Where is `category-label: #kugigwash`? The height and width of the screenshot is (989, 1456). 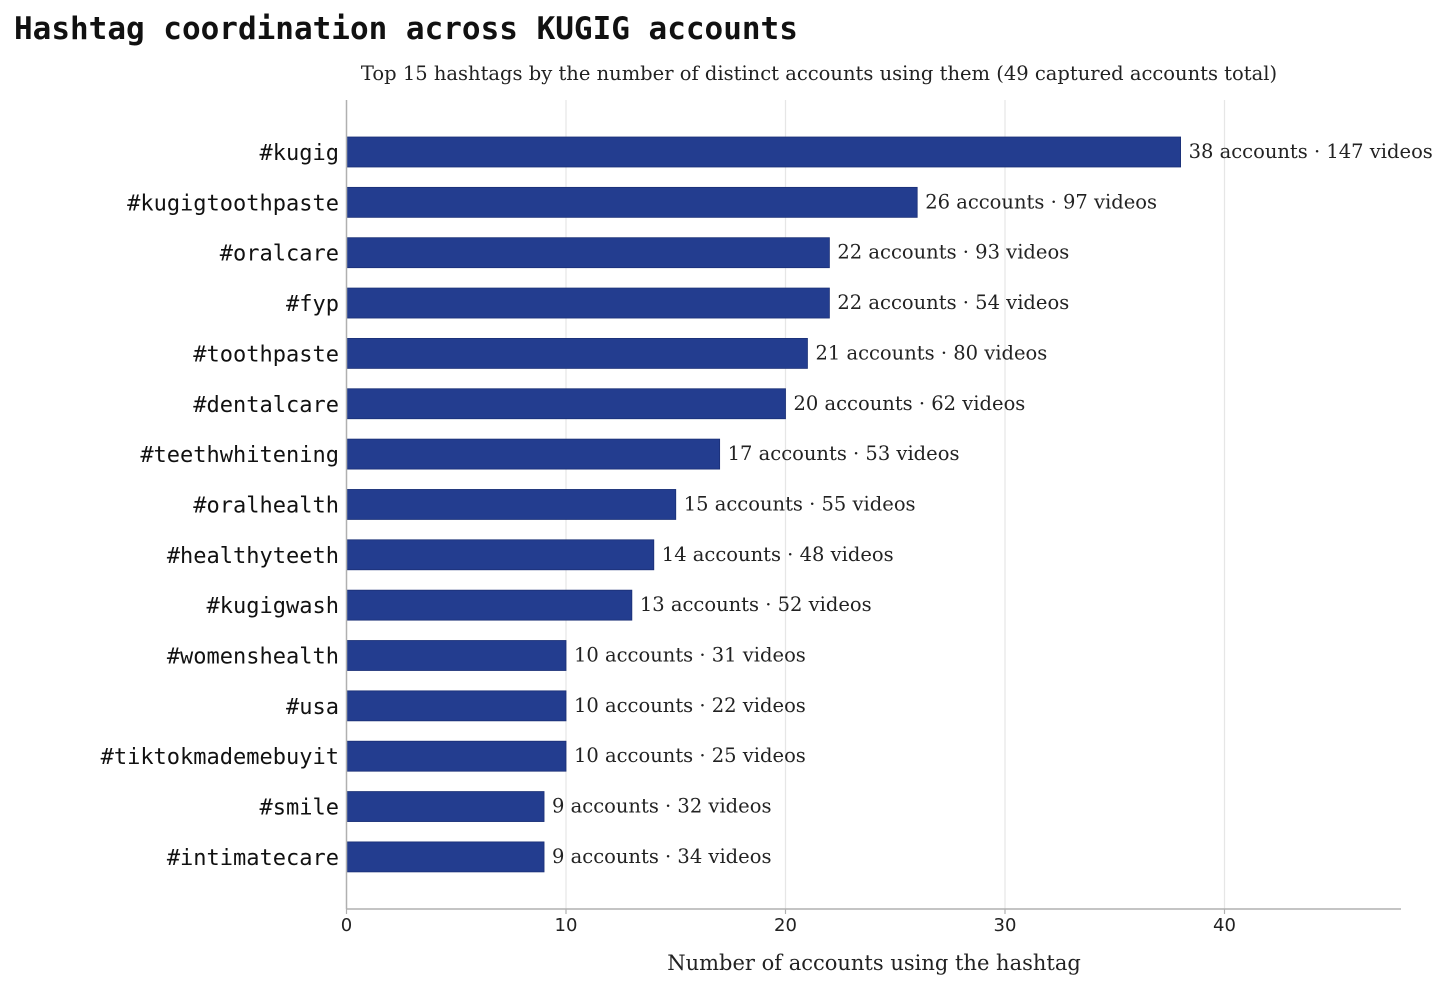
category-label: #kugigwash is located at coordinates (273, 606).